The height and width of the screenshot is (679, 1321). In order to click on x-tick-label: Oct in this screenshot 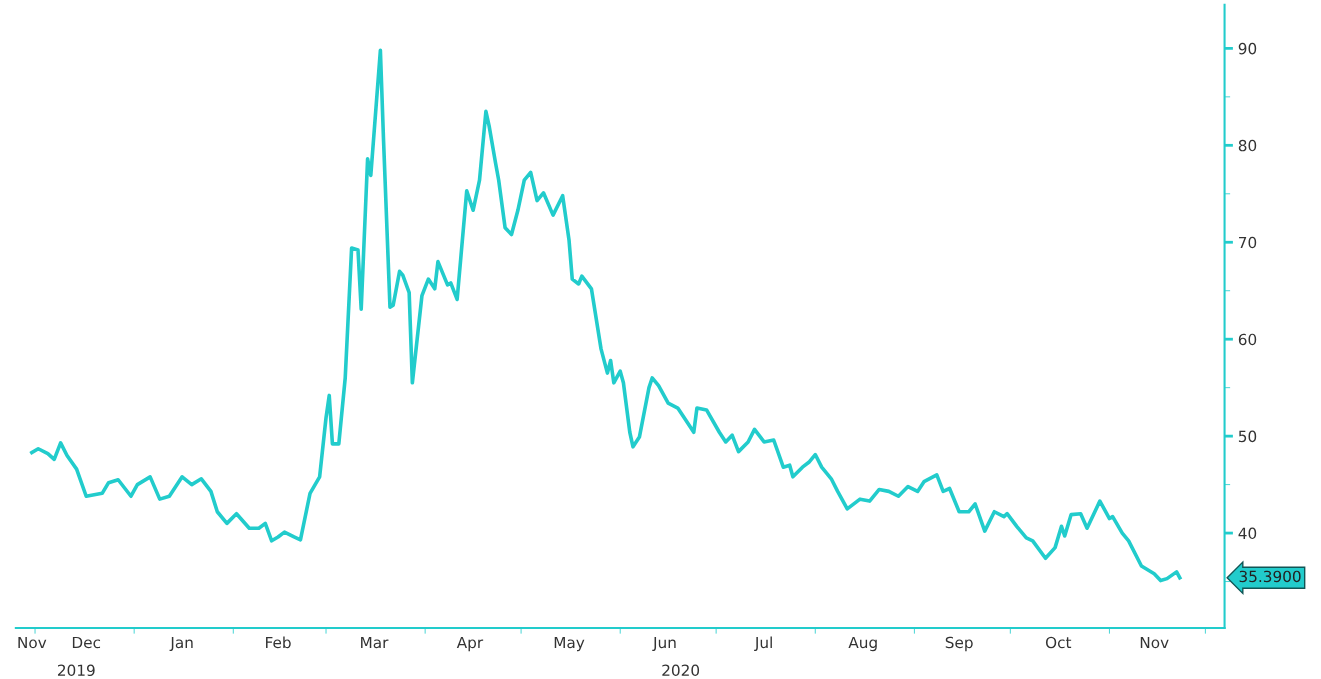, I will do `click(1058, 642)`.